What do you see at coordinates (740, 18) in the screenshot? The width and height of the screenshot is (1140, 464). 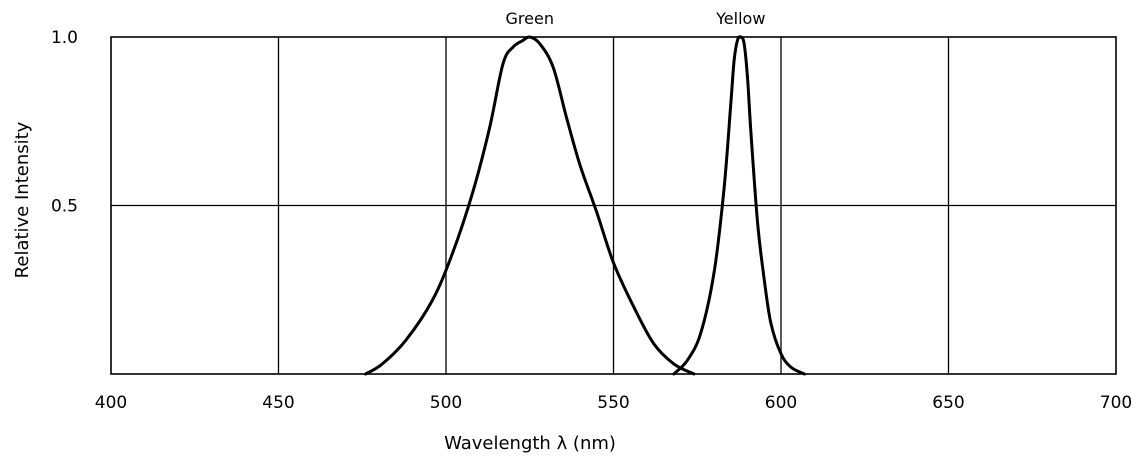 I see `series-label-yellow: Yellow` at bounding box center [740, 18].